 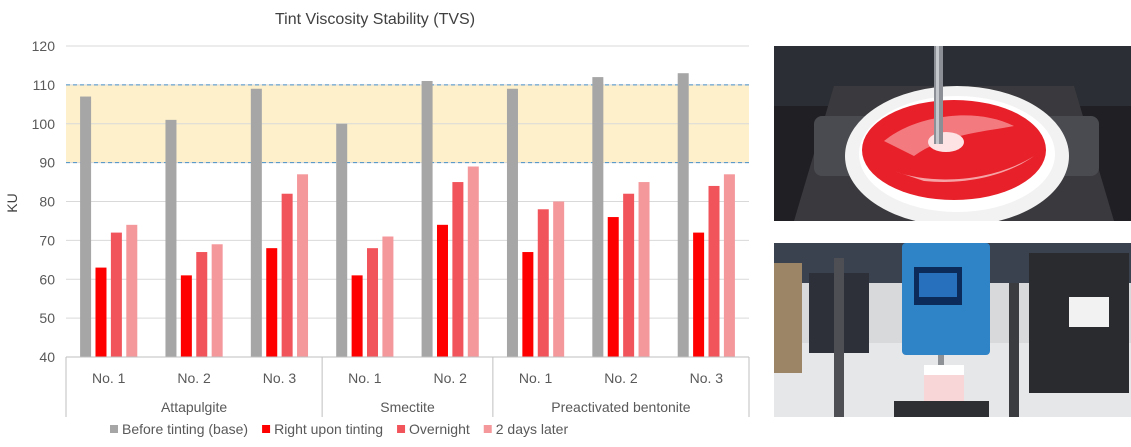 I want to click on y-tick-label: 90, so click(x=47, y=163).